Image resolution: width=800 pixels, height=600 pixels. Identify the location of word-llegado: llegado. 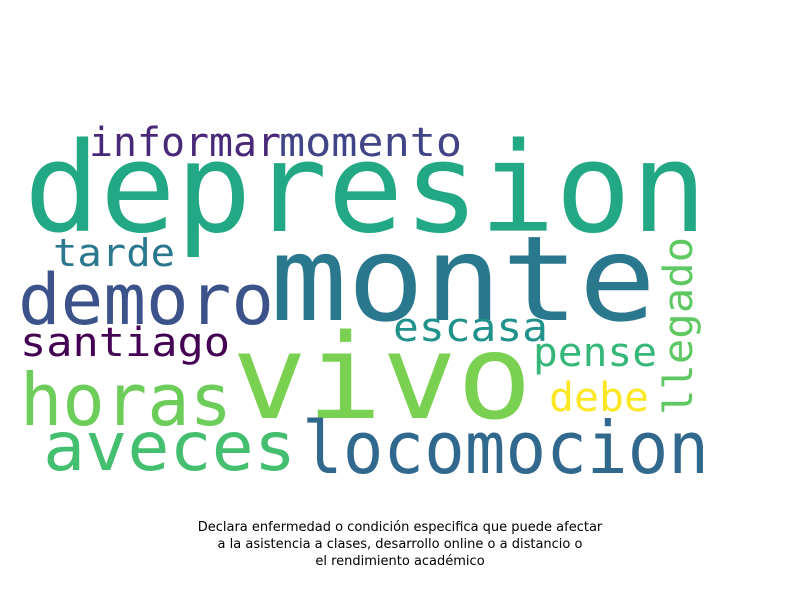
(679, 326).